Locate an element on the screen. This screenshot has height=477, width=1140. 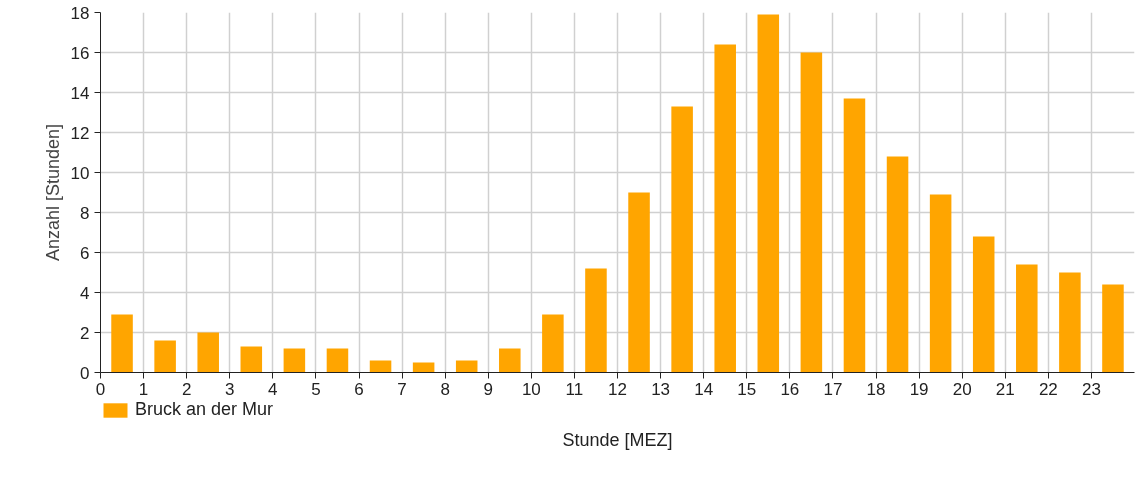
x-tick-label: 3 is located at coordinates (230, 389).